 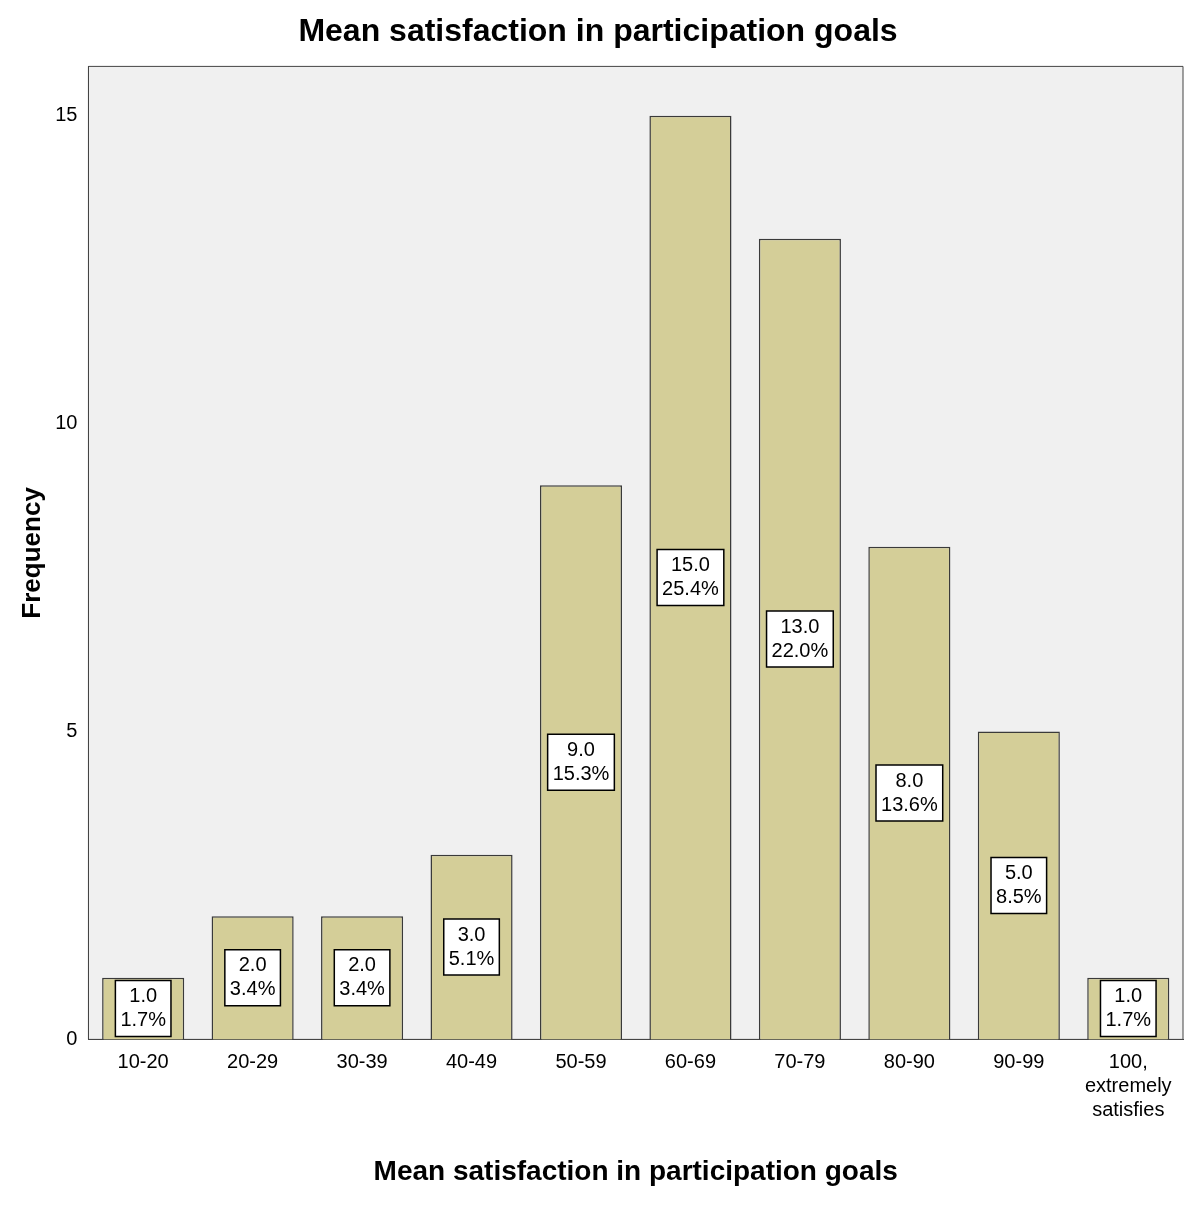 I want to click on x-tick-label: 30-39, so click(x=362, y=1060).